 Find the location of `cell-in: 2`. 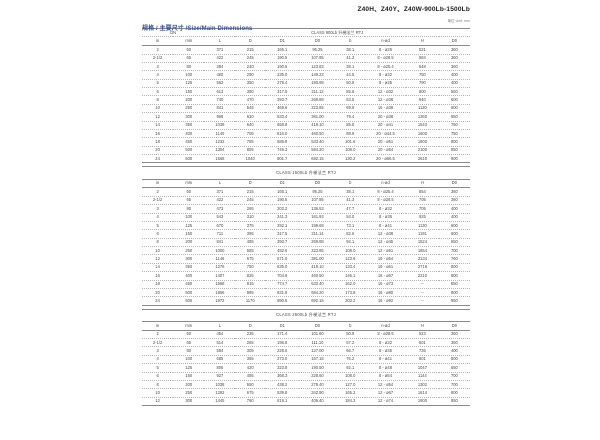

cell-in: 2 is located at coordinates (158, 50).